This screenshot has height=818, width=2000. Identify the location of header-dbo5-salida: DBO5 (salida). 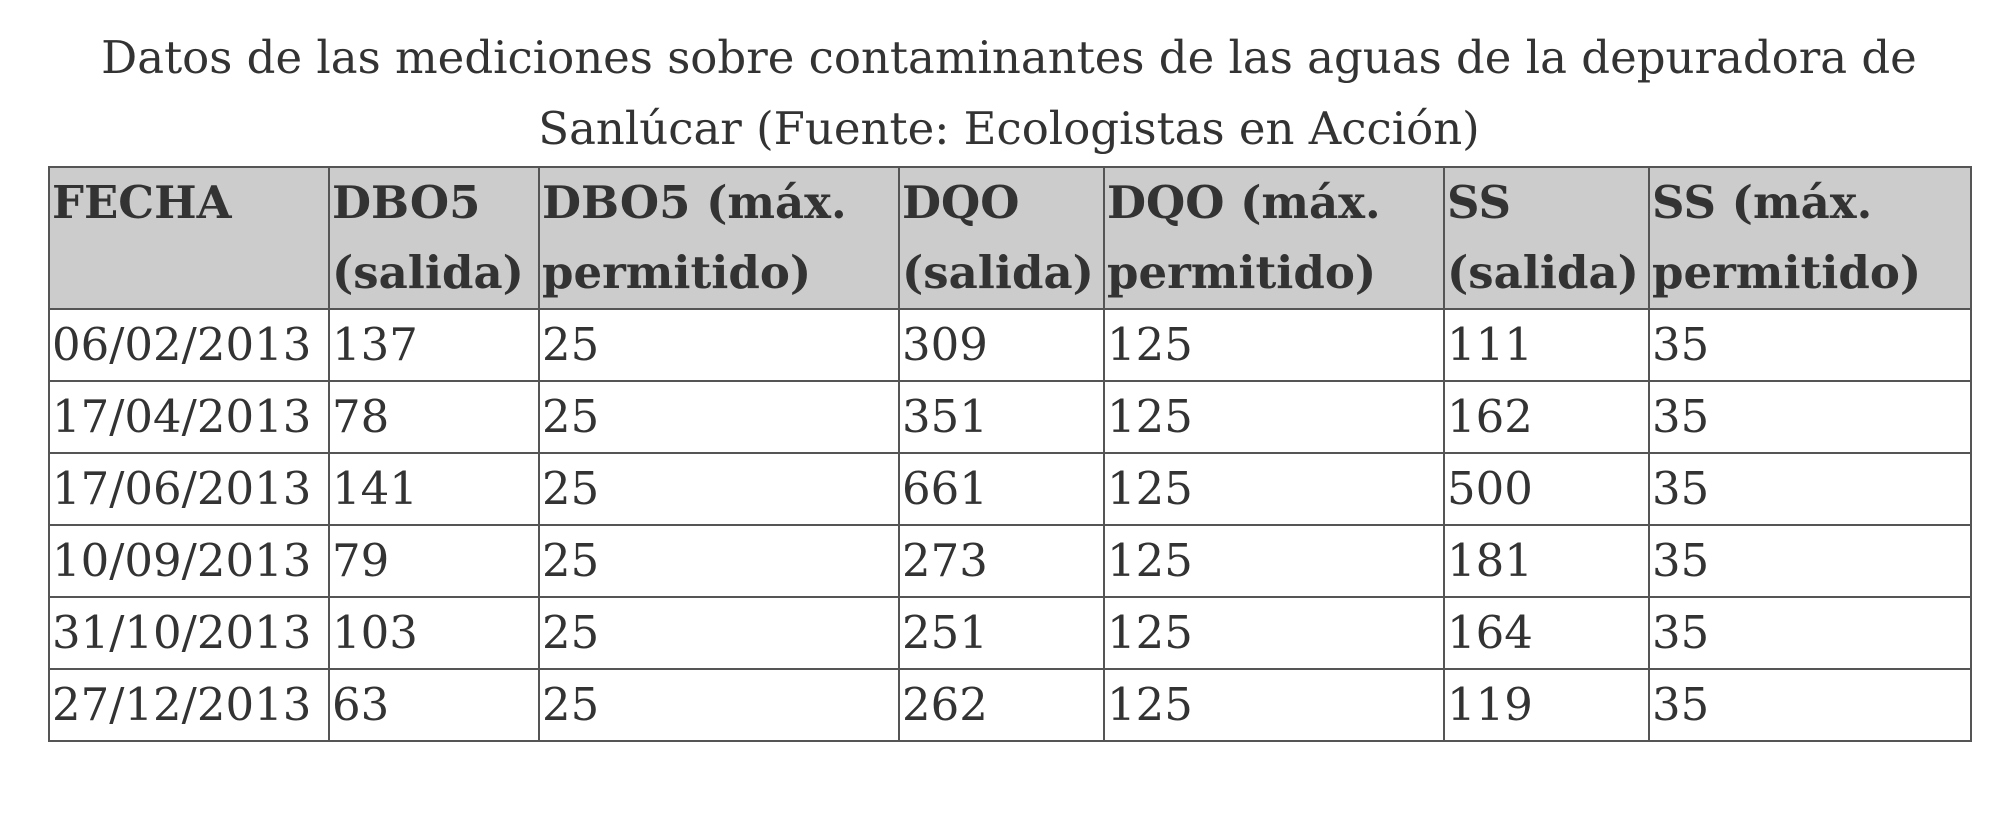
(434, 238).